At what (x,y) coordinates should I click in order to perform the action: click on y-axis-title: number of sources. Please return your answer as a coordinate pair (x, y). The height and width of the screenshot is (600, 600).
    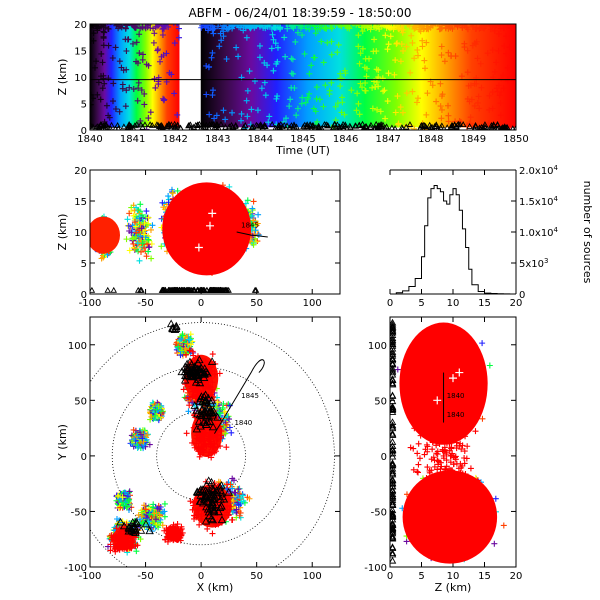
    Looking at the image, I should click on (587, 232).